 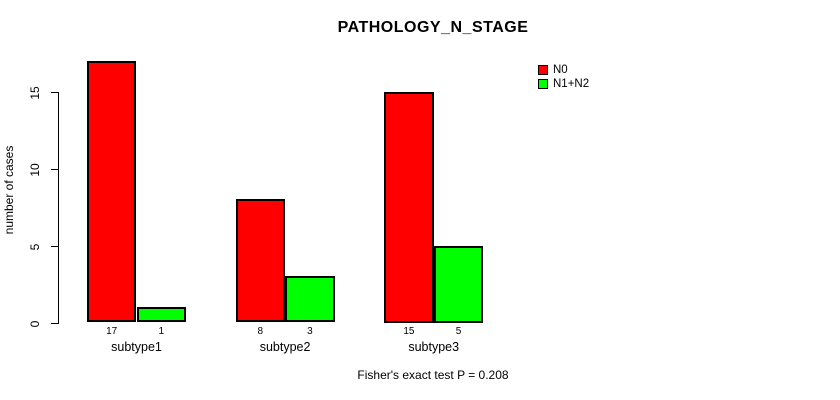 What do you see at coordinates (35, 92) in the screenshot?
I see `y-axis-tick-label: 15` at bounding box center [35, 92].